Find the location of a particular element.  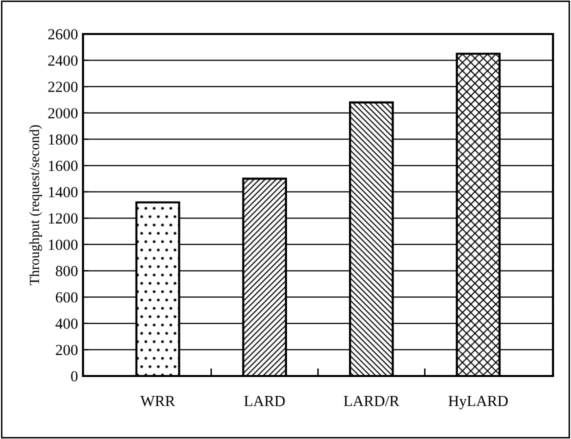

y-tick-label: 1600 is located at coordinates (63, 165).